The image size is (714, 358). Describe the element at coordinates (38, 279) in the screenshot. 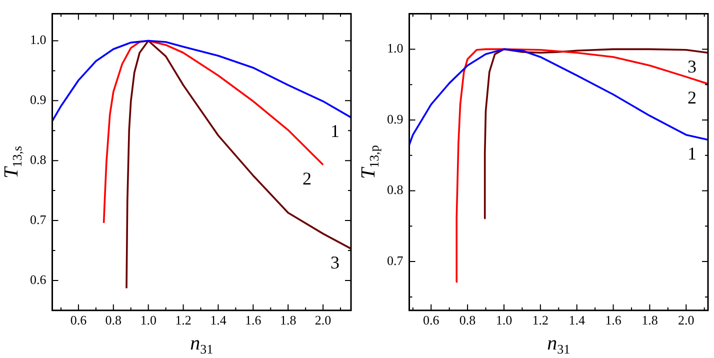

I see `y-tick-label: 0.6` at that location.